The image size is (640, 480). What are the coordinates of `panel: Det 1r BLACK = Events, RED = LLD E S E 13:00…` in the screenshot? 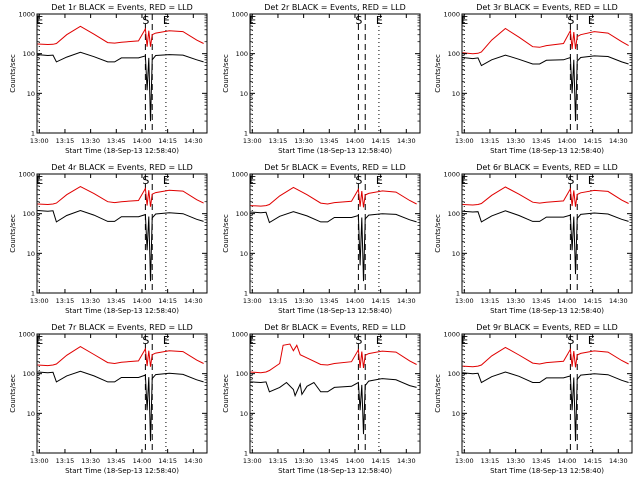 It's located at (108, 79).